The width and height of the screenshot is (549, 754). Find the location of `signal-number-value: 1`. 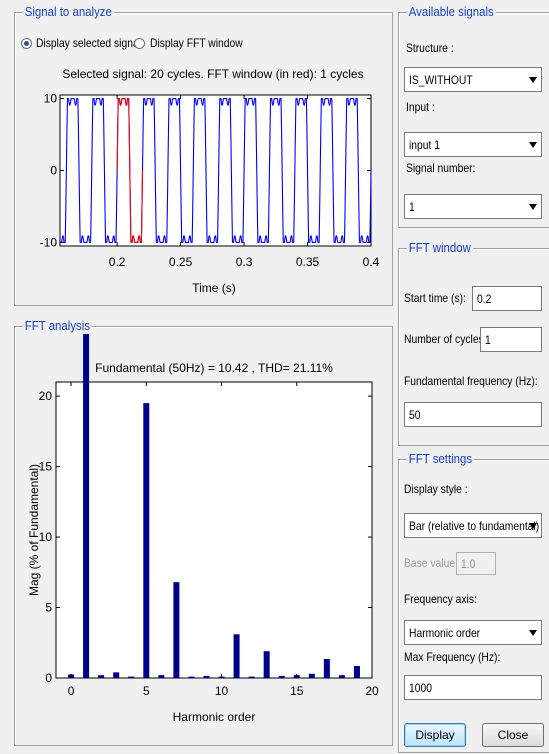

signal-number-value: 1 is located at coordinates (412, 207).